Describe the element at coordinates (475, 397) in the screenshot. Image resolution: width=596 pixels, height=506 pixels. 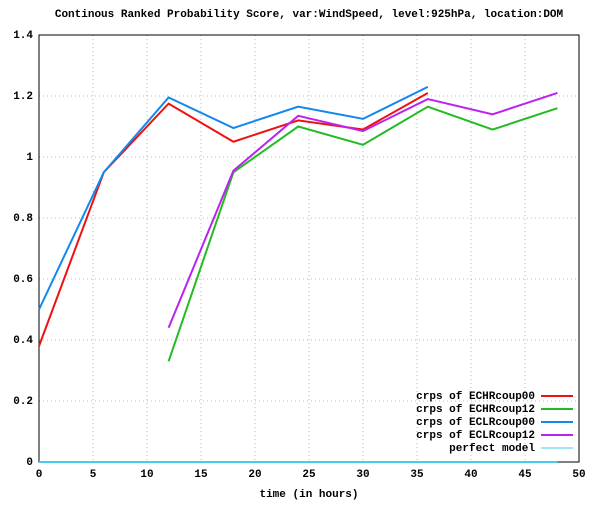
I see `legend-label: crps of ECHRcoup00` at that location.